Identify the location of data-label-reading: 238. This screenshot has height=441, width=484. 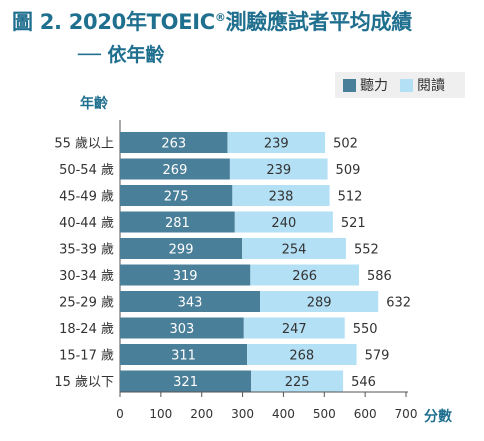
(281, 197).